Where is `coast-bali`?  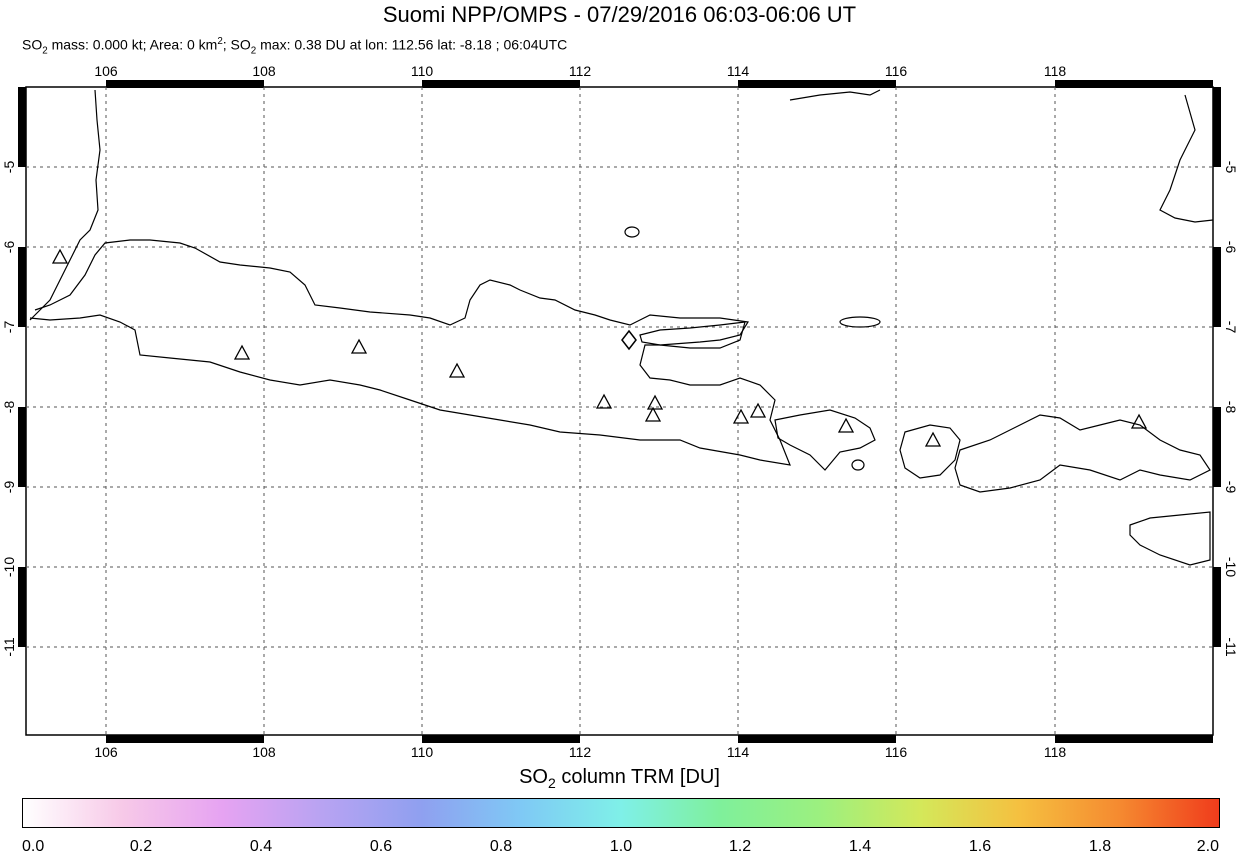
coast-bali is located at coordinates (825, 440).